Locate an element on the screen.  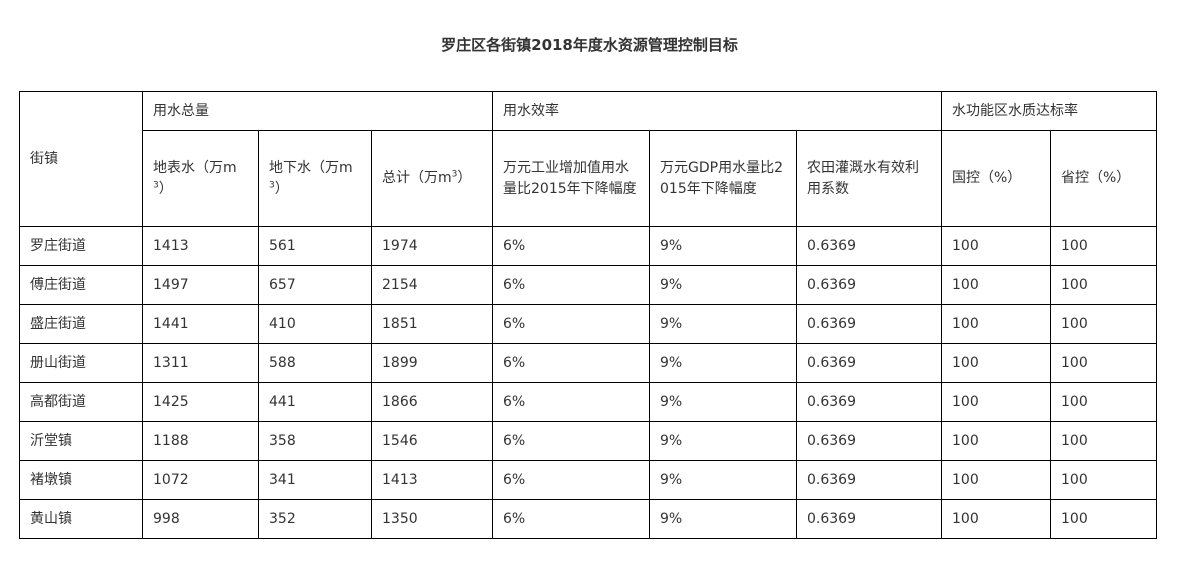
table-row: 傅庄街道 1497 657 2154 6% 9% 0.6369 100 100 is located at coordinates (588, 285).